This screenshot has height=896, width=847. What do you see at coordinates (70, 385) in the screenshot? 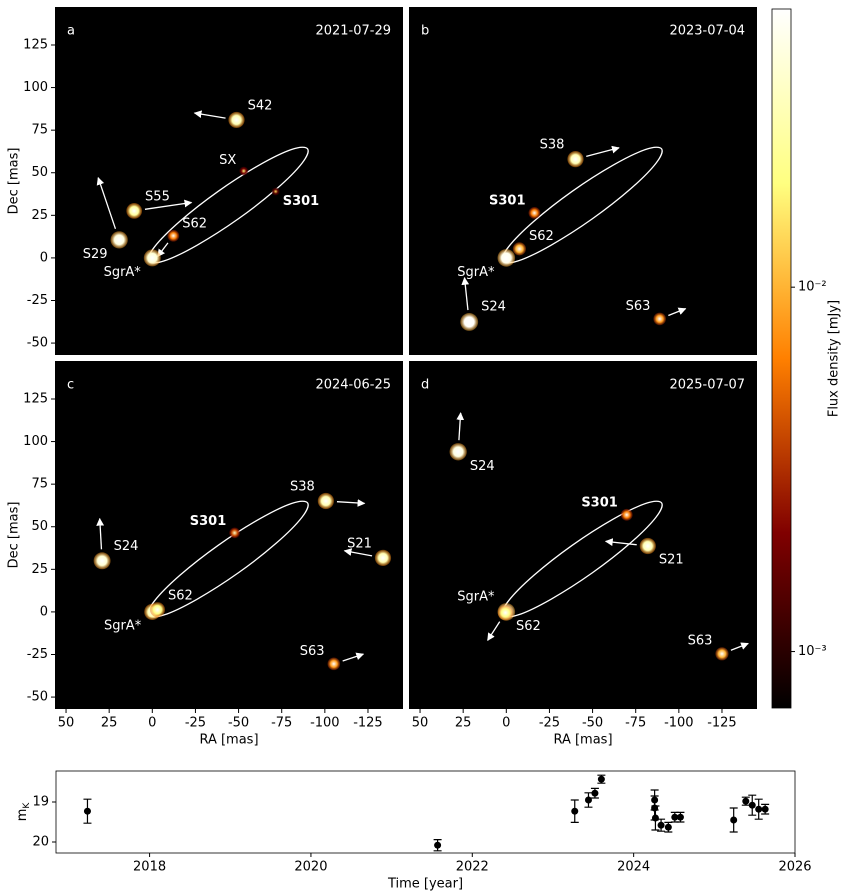
I see `panel-label: c` at bounding box center [70, 385].